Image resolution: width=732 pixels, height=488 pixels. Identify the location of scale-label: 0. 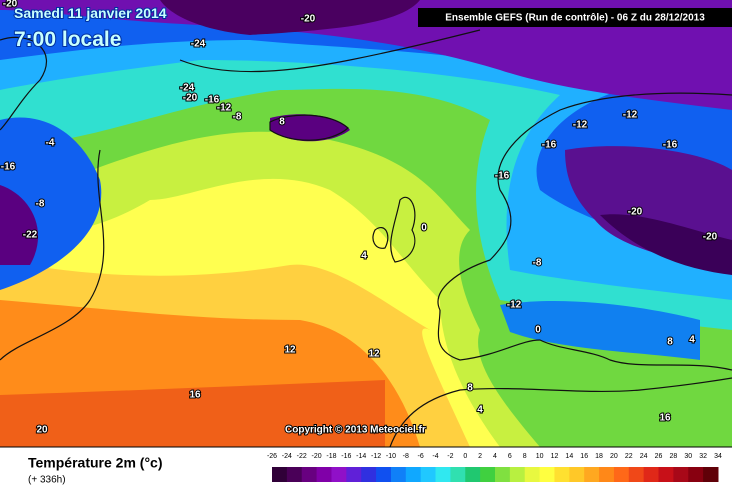
(465, 456).